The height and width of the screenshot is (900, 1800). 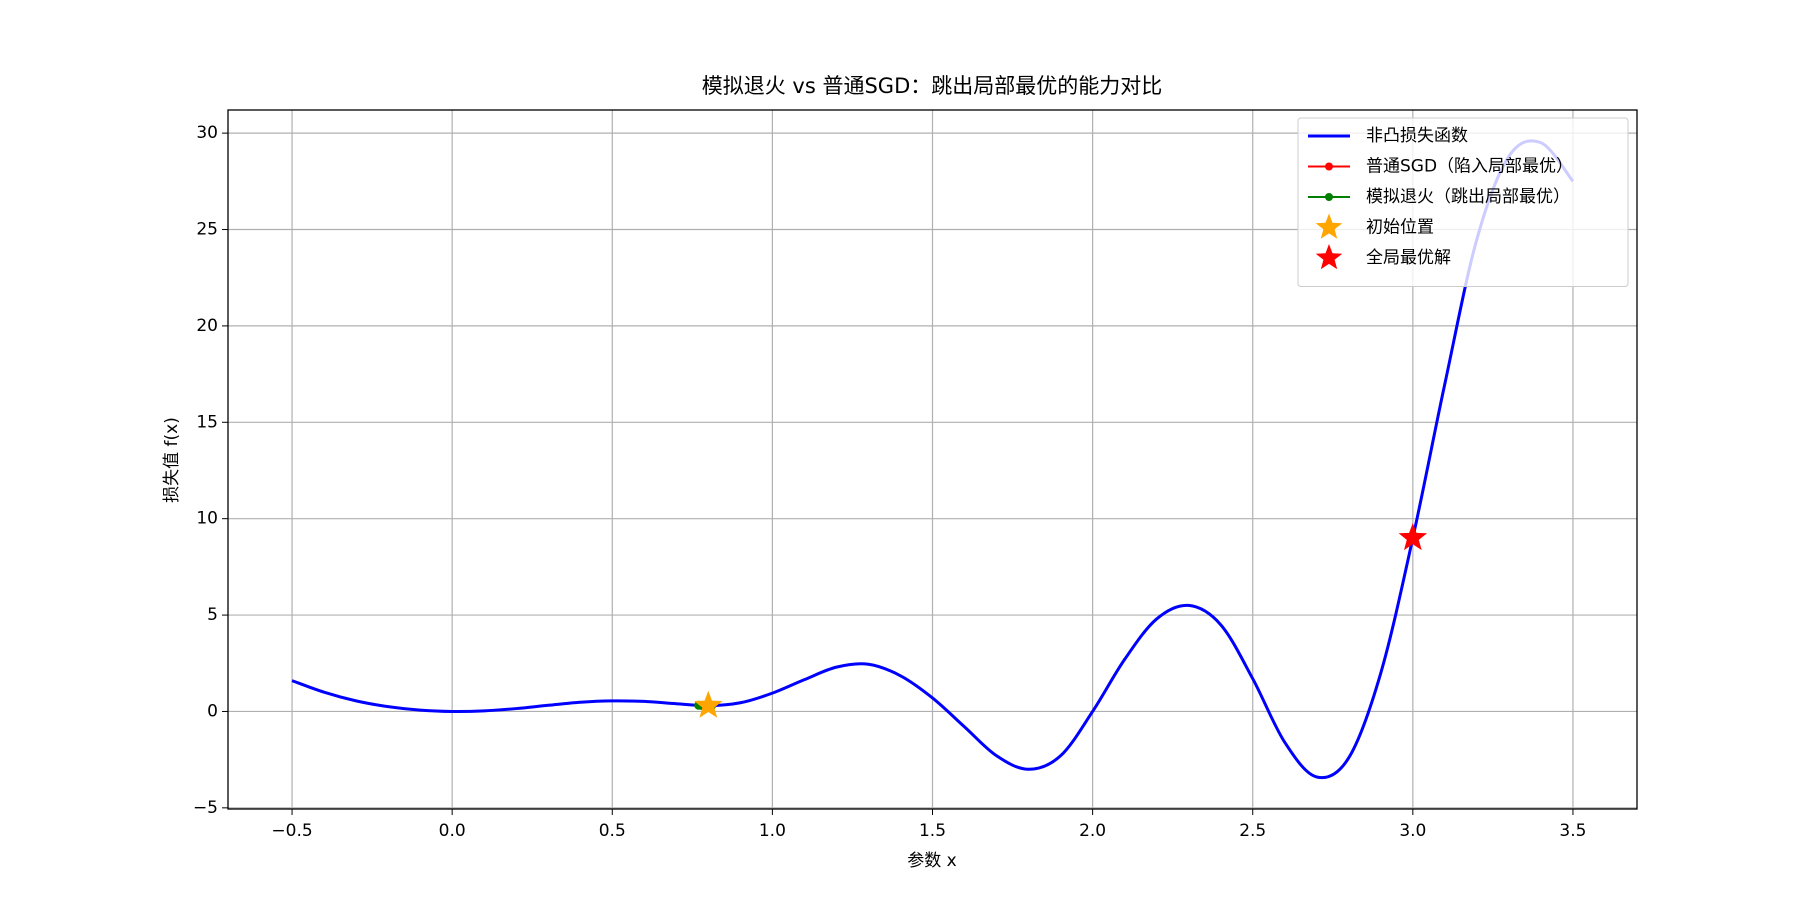 What do you see at coordinates (212, 711) in the screenshot?
I see `y-tick-label: 0` at bounding box center [212, 711].